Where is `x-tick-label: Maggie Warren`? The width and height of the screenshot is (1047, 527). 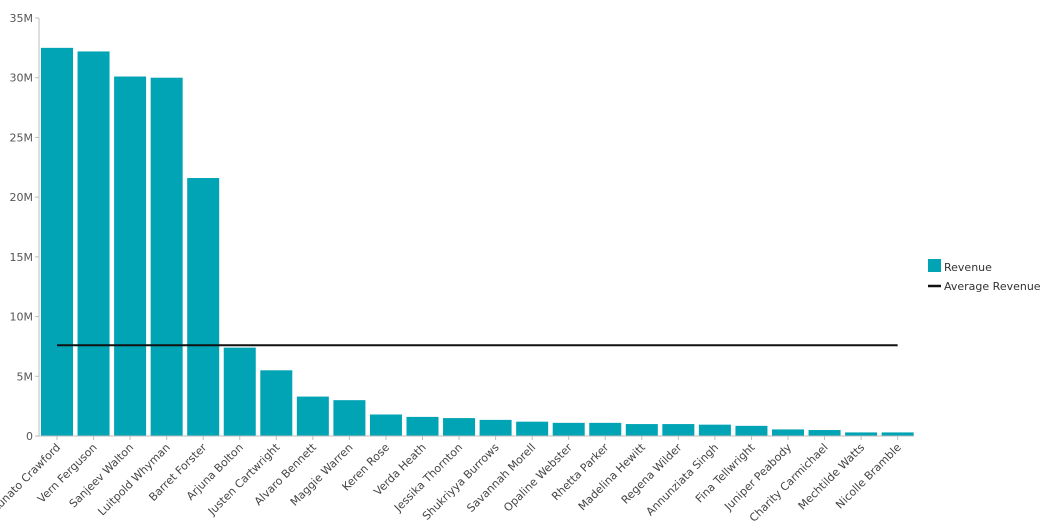
x-tick-label: Maggie Warren is located at coordinates (322, 475).